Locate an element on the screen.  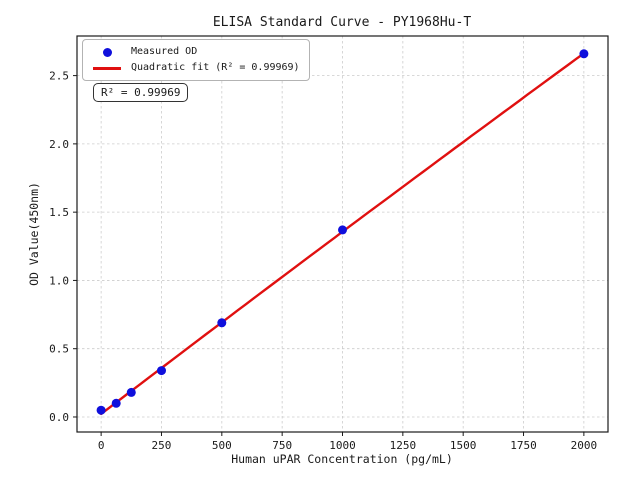
fit-line-swatch-icon is located at coordinates (107, 68).